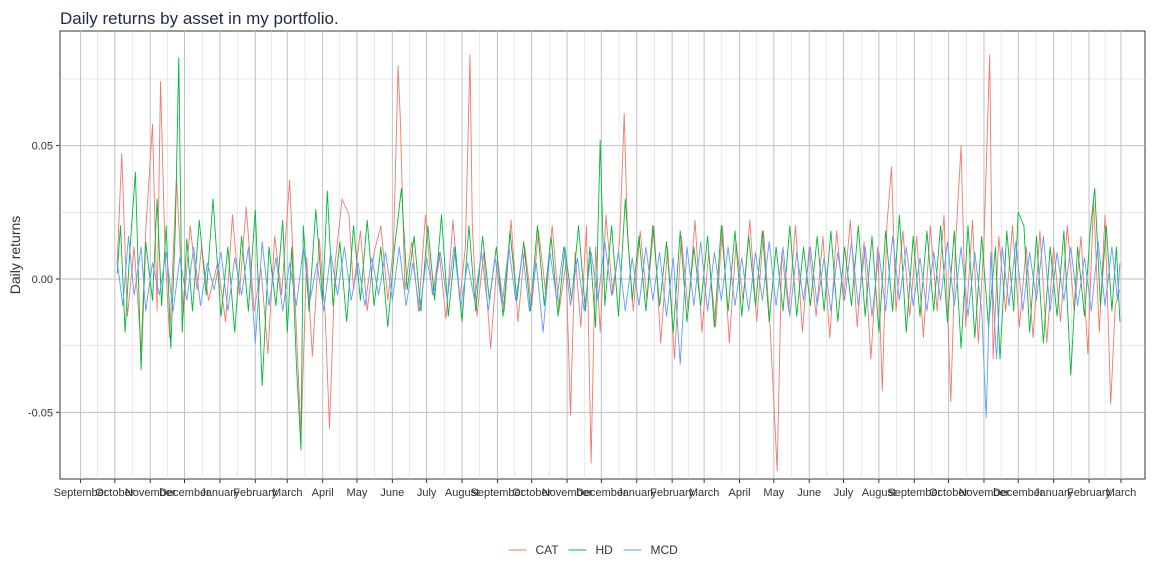  Describe the element at coordinates (593, 550) in the screenshot. I see `legend: CAT HD MCD` at that location.